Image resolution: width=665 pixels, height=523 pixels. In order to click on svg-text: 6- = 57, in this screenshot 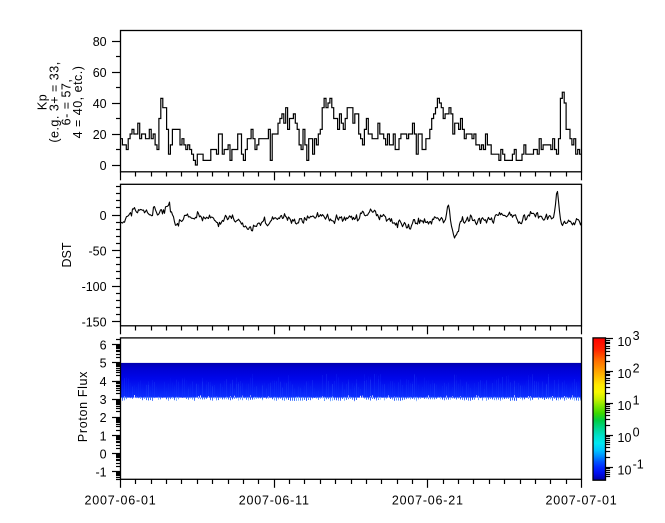, I will do `click(67, 102)`.